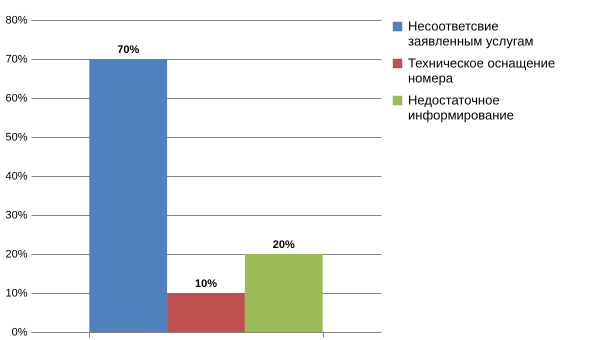  I want to click on y-tick-label: 80%, so click(16, 20).